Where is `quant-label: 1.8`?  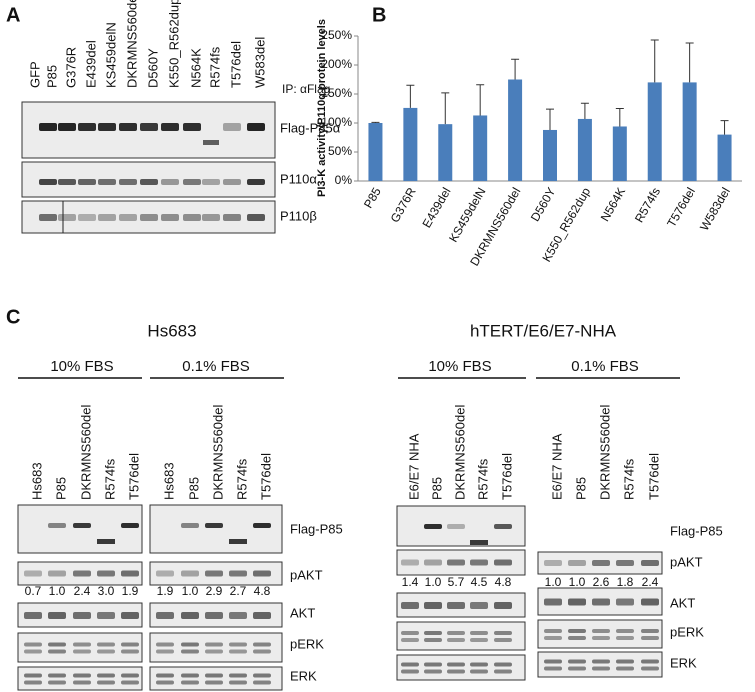
quant-label: 1.8 is located at coordinates (625, 582).